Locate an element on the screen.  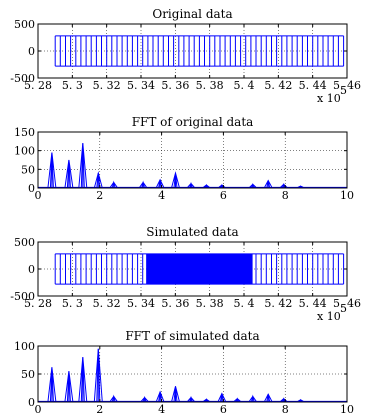
chart-title: Original data is located at coordinates (192, 14).